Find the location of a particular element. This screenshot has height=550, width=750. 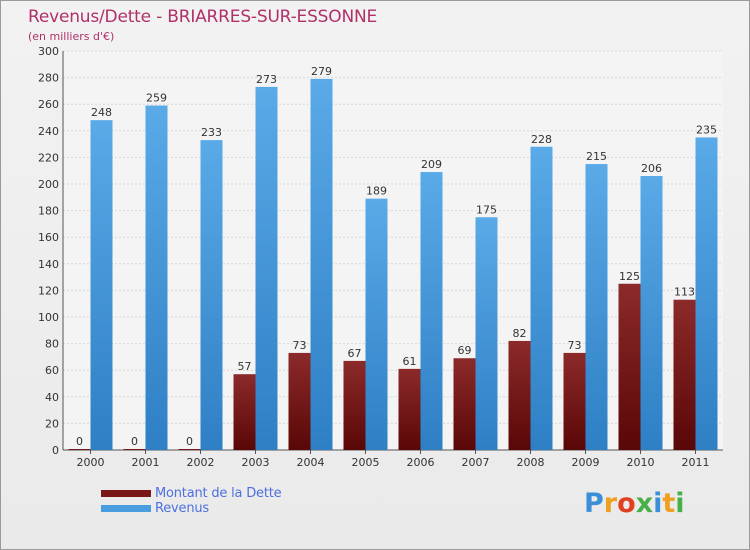

x-tick-label: 2009 is located at coordinates (586, 462).